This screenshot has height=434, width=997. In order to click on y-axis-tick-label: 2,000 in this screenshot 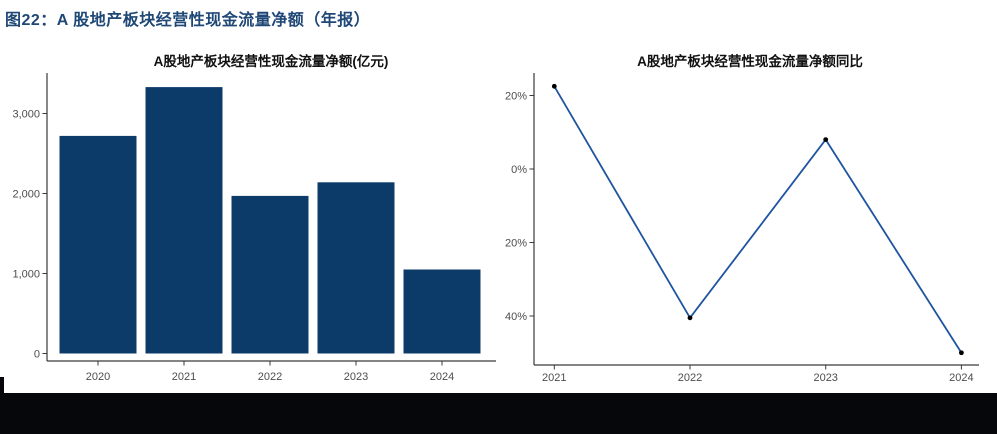, I will do `click(26, 194)`.